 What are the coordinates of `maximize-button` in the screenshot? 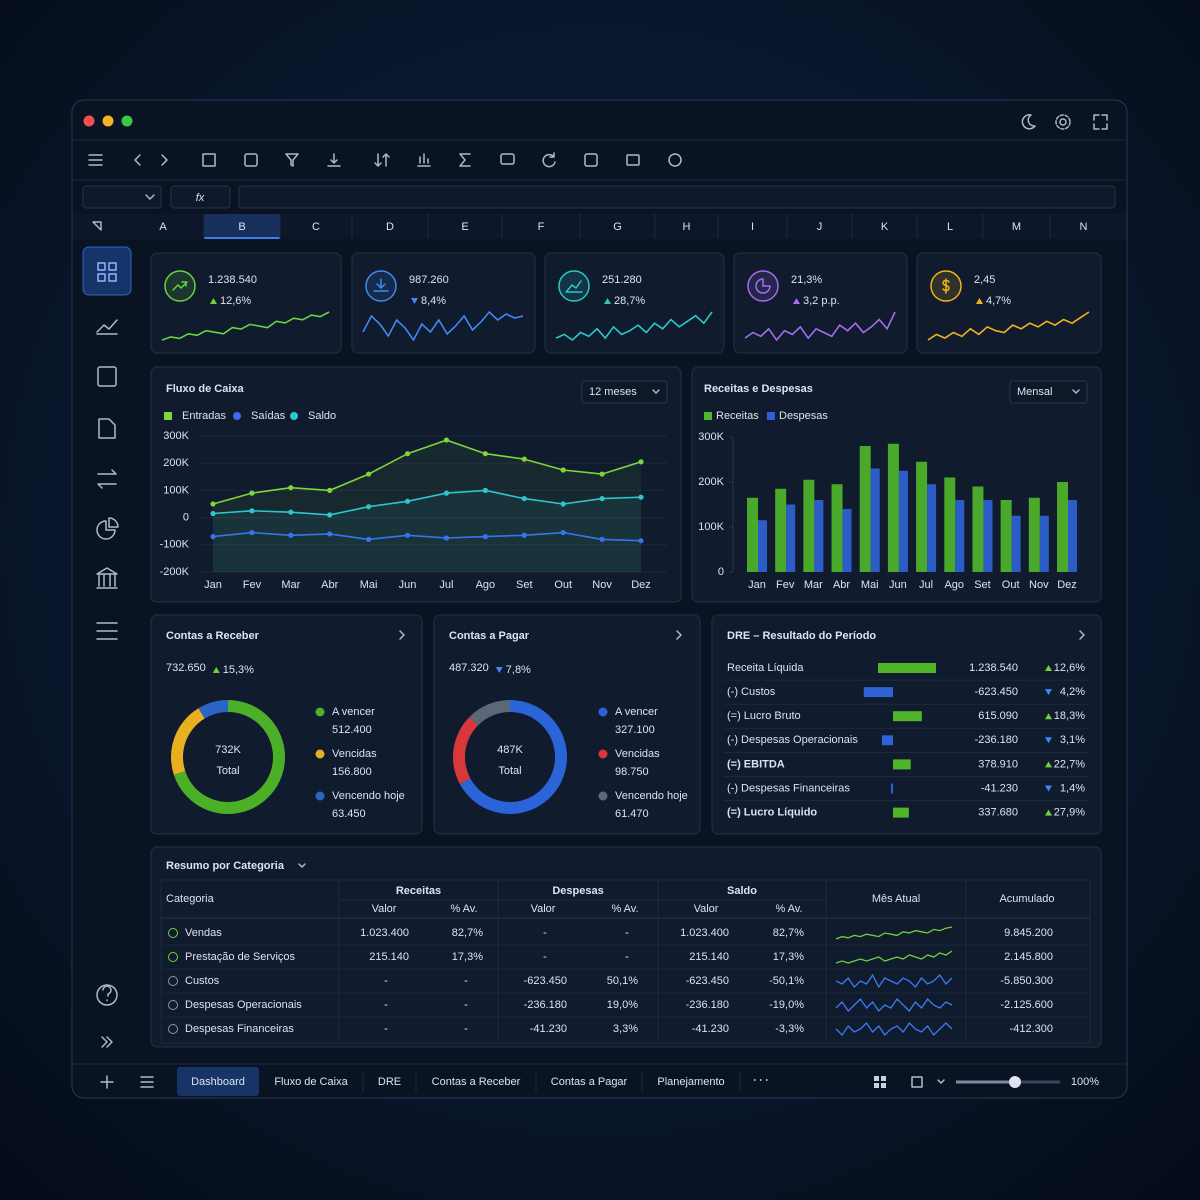 It's located at (127, 121).